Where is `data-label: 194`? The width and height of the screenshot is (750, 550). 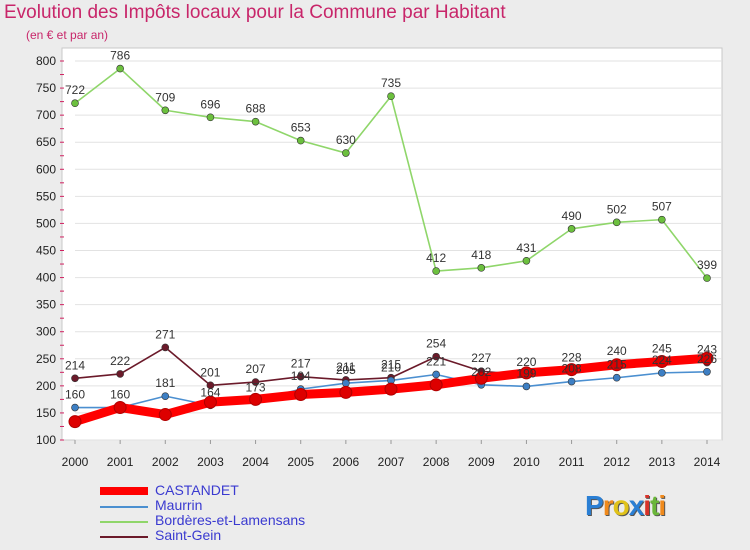
data-label: 194 is located at coordinates (301, 376).